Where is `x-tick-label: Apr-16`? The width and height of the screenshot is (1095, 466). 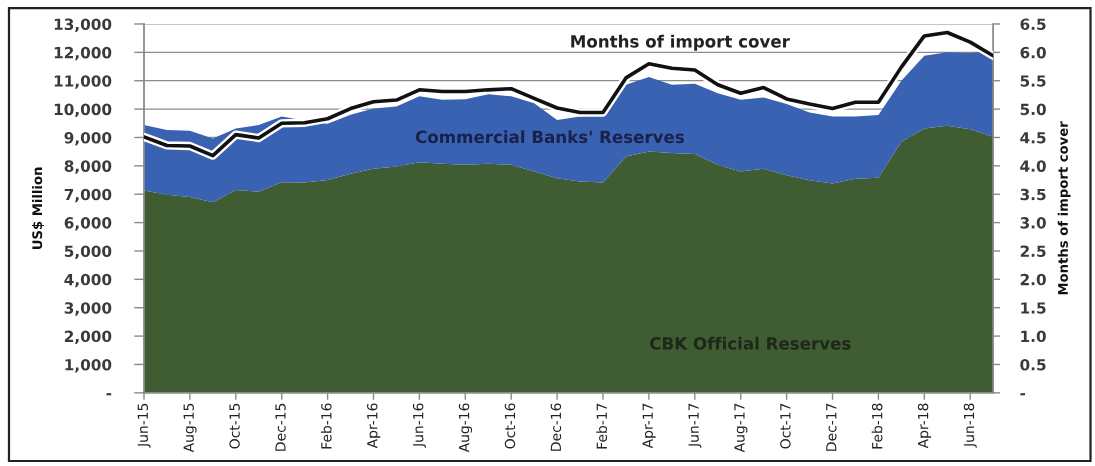 x-tick-label: Apr-16 is located at coordinates (374, 426).